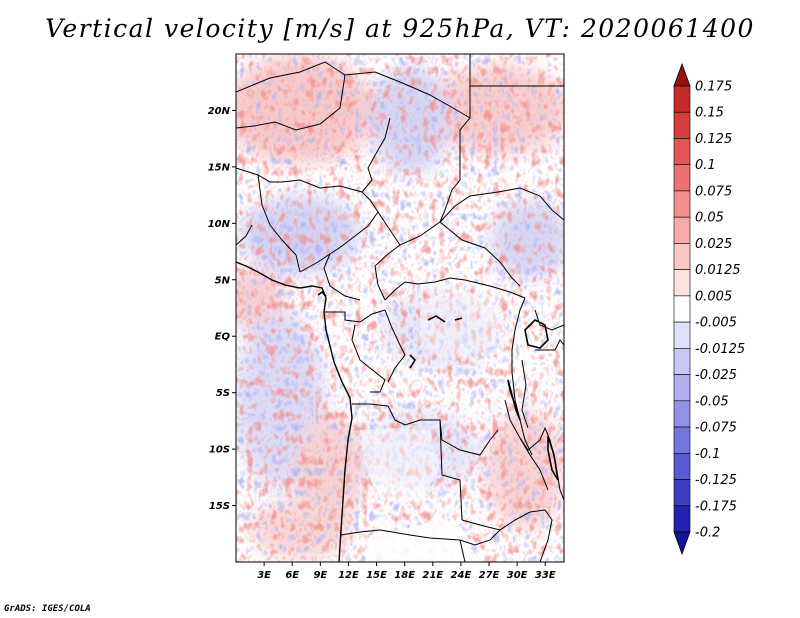  Describe the element at coordinates (720, 349) in the screenshot. I see `colorbar-label: -0.0125` at that location.